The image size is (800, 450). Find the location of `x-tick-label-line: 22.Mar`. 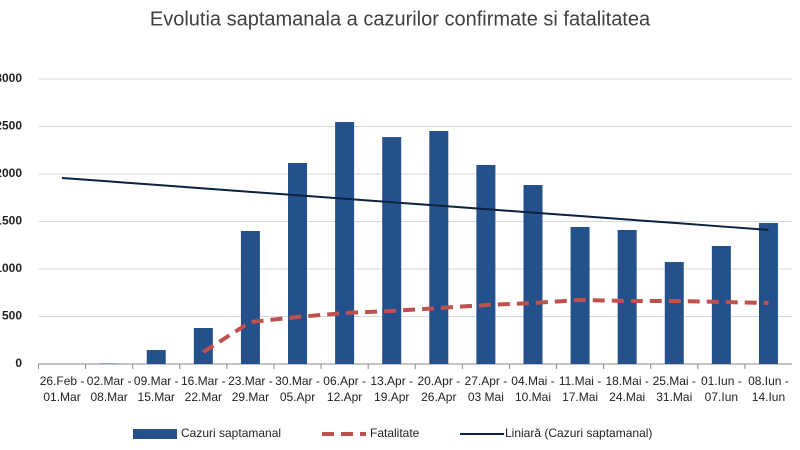

x-tick-label-line: 22.Mar is located at coordinates (203, 397).